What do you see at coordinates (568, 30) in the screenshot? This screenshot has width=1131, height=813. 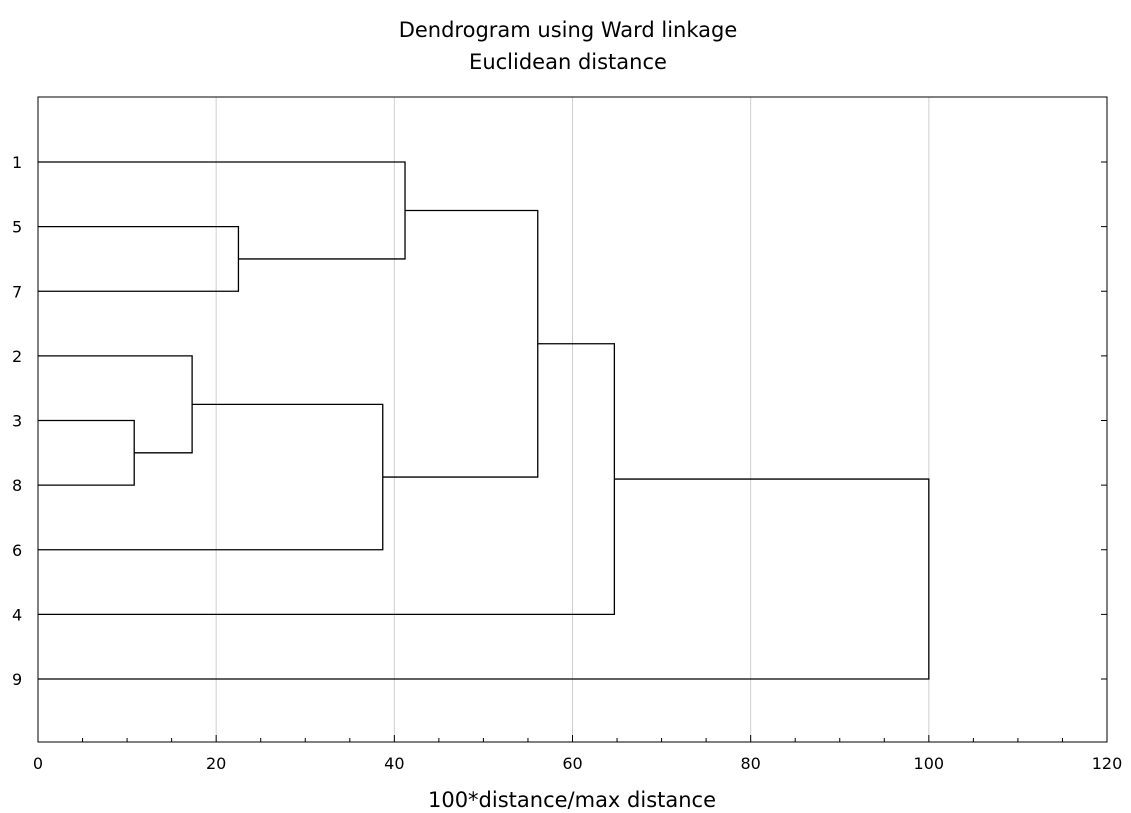 I see `chart-title: Dendrogram using Ward linkage` at bounding box center [568, 30].